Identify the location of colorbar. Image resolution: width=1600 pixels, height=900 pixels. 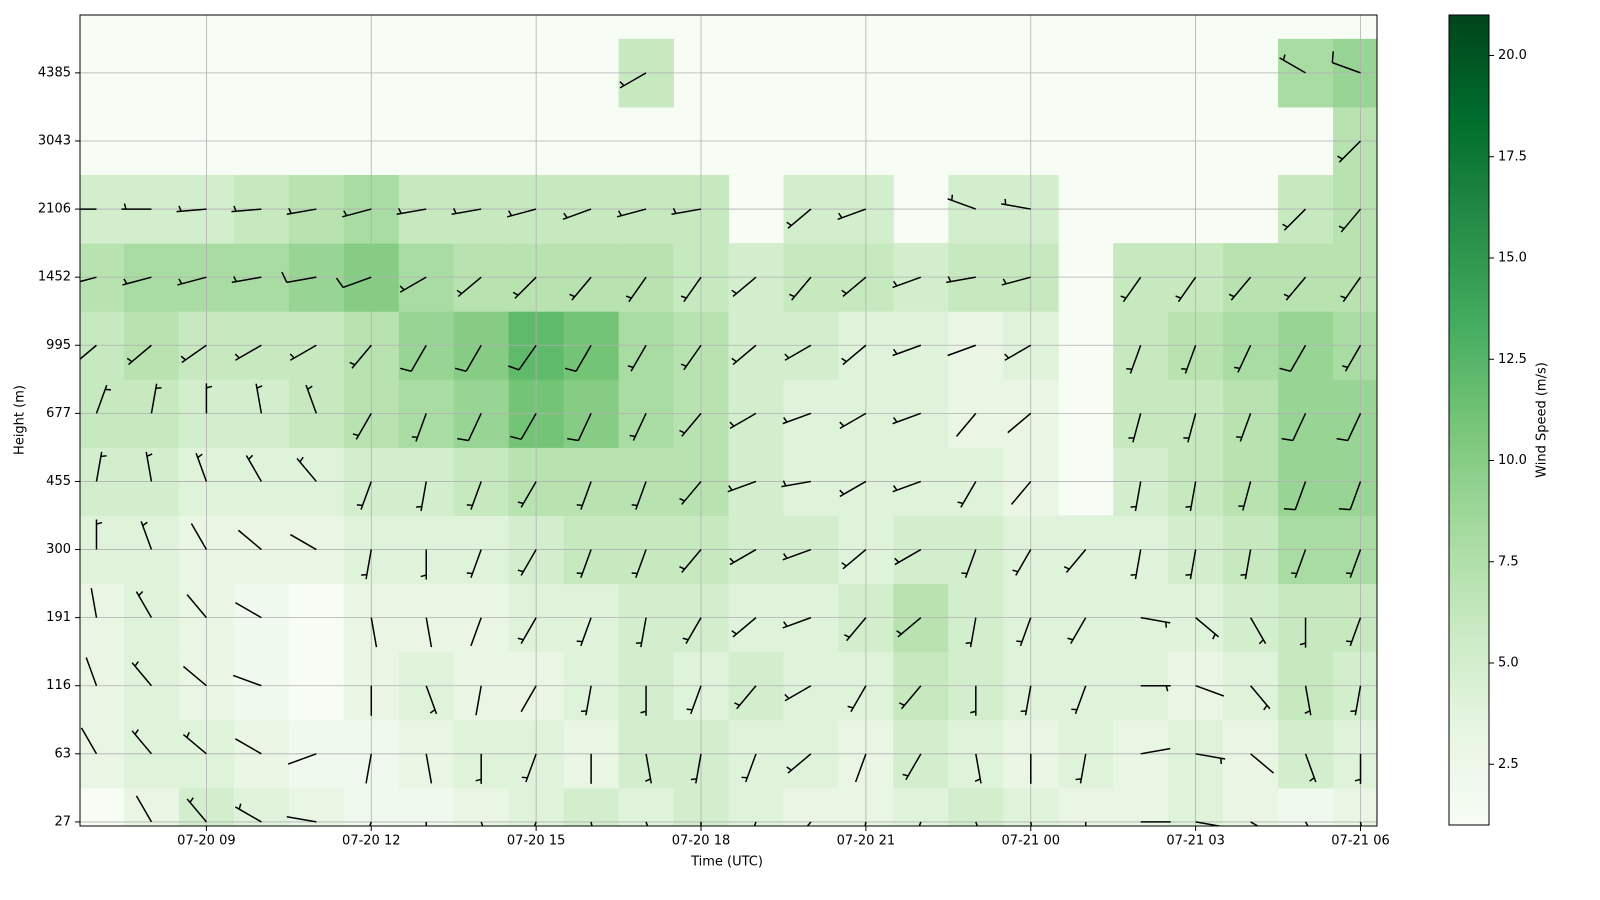
(1469, 420).